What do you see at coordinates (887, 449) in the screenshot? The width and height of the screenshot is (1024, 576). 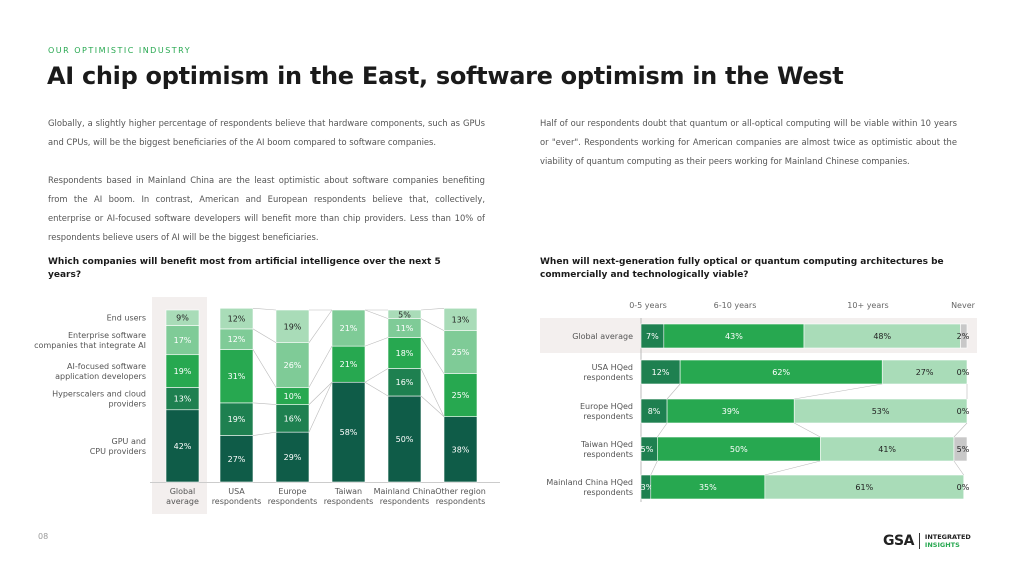 I see `data-label: 41%` at bounding box center [887, 449].